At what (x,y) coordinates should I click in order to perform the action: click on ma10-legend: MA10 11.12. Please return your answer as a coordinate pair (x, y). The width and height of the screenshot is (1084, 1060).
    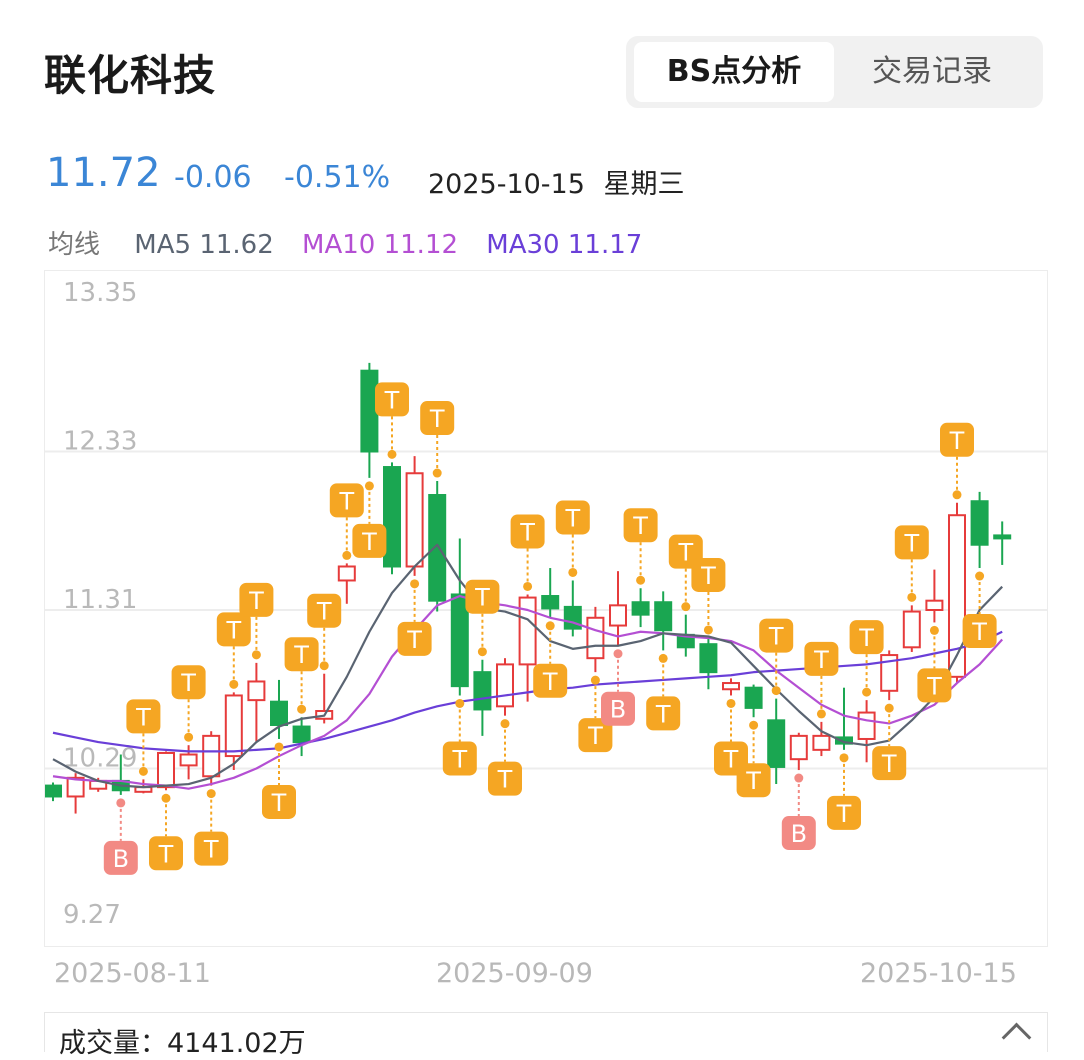
    Looking at the image, I should click on (384, 245).